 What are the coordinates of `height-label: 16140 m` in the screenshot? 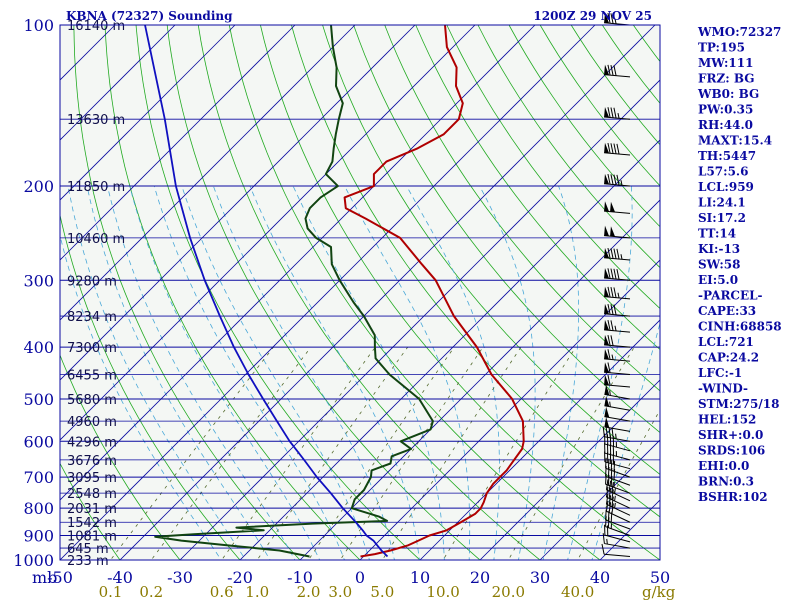 It's located at (96, 26).